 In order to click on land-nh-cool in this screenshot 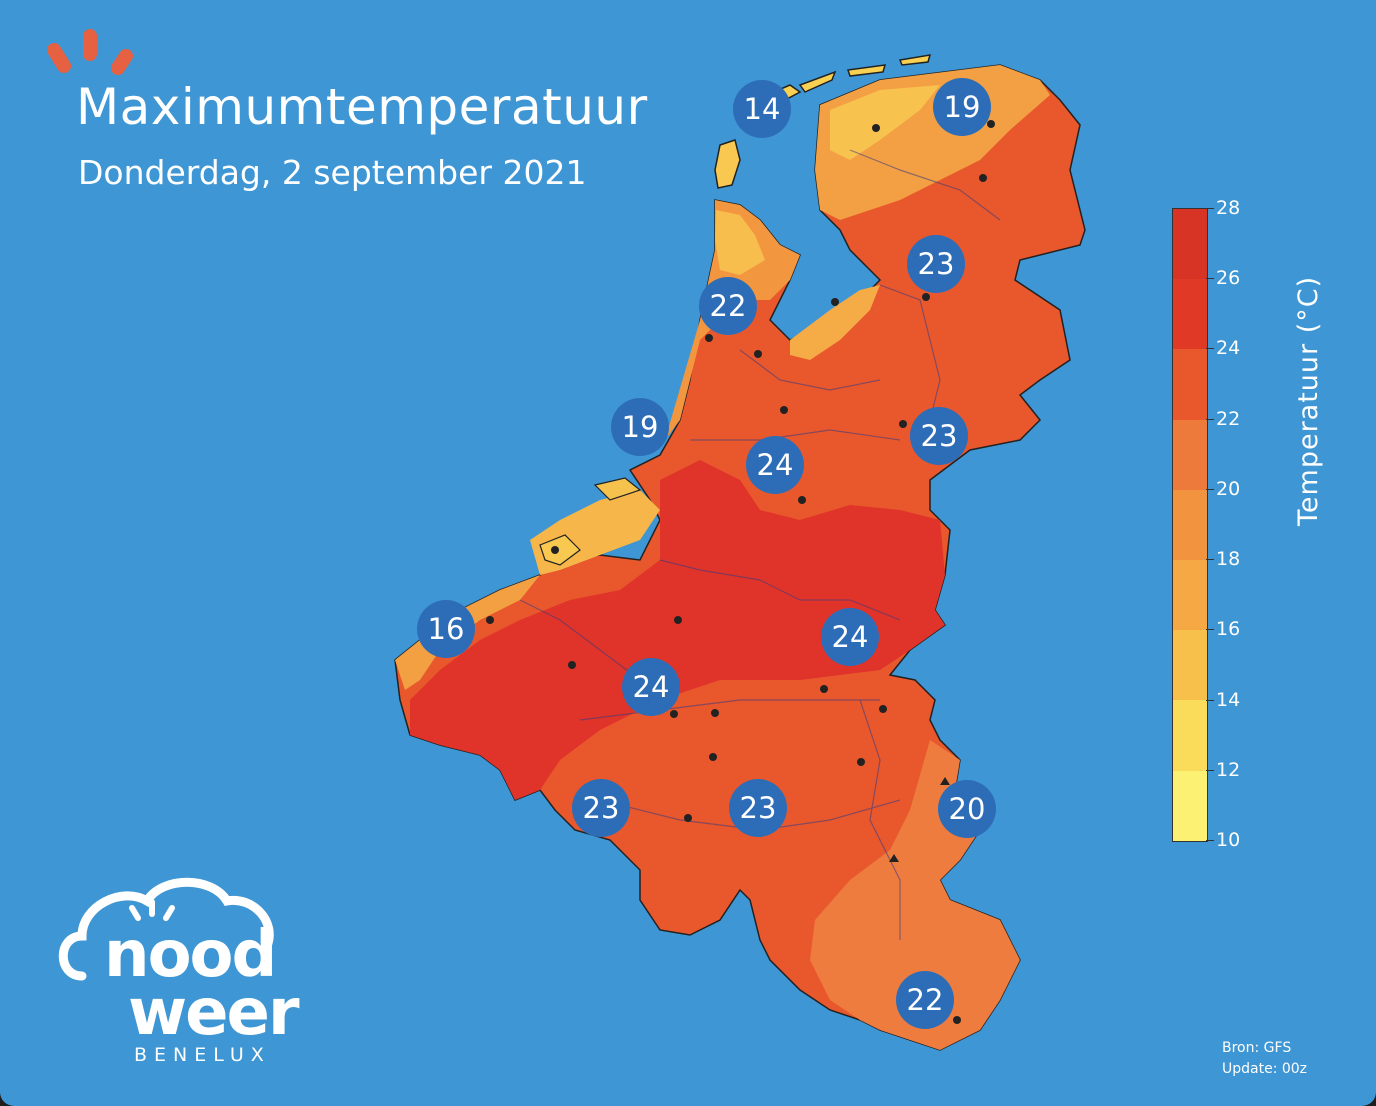, I will do `click(732, 320)`.